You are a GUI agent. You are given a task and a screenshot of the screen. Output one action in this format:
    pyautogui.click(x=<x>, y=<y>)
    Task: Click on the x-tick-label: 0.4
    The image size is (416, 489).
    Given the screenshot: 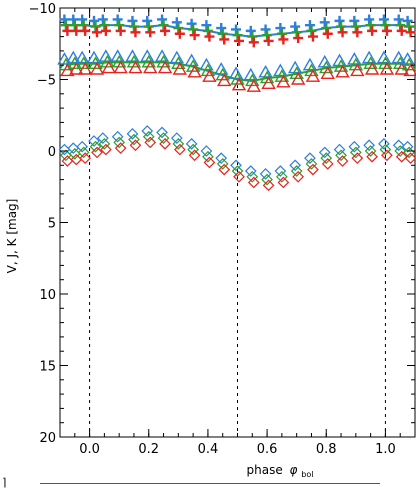 What is the action you would take?
    pyautogui.click(x=208, y=449)
    